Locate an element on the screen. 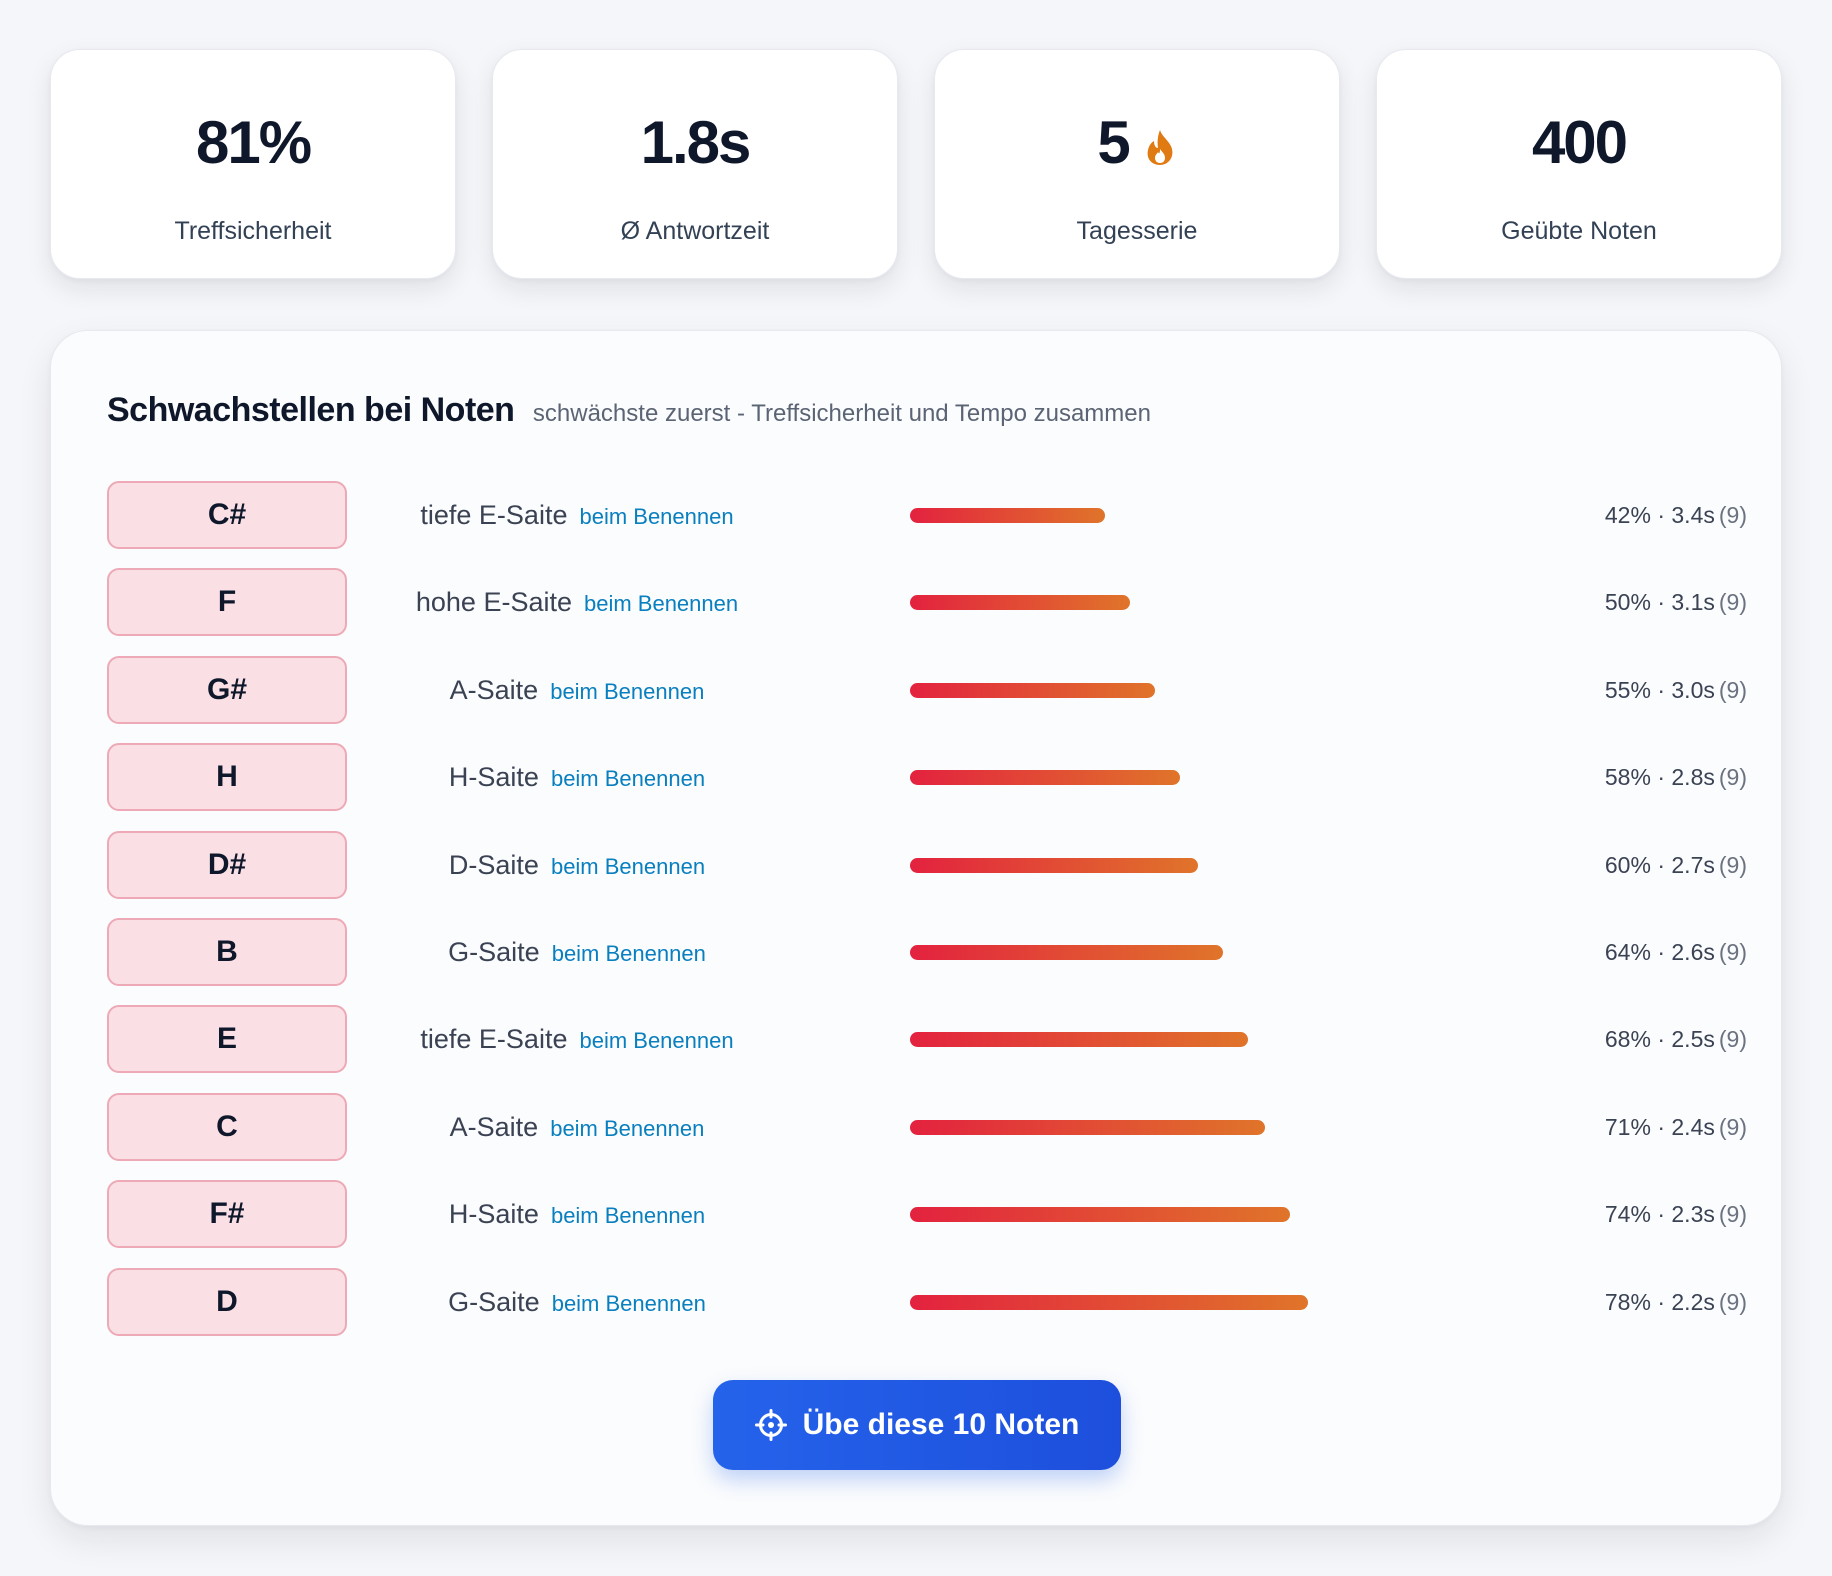 The height and width of the screenshot is (1576, 1832). practiced-notes-label: Geübte Noten is located at coordinates (1579, 231).